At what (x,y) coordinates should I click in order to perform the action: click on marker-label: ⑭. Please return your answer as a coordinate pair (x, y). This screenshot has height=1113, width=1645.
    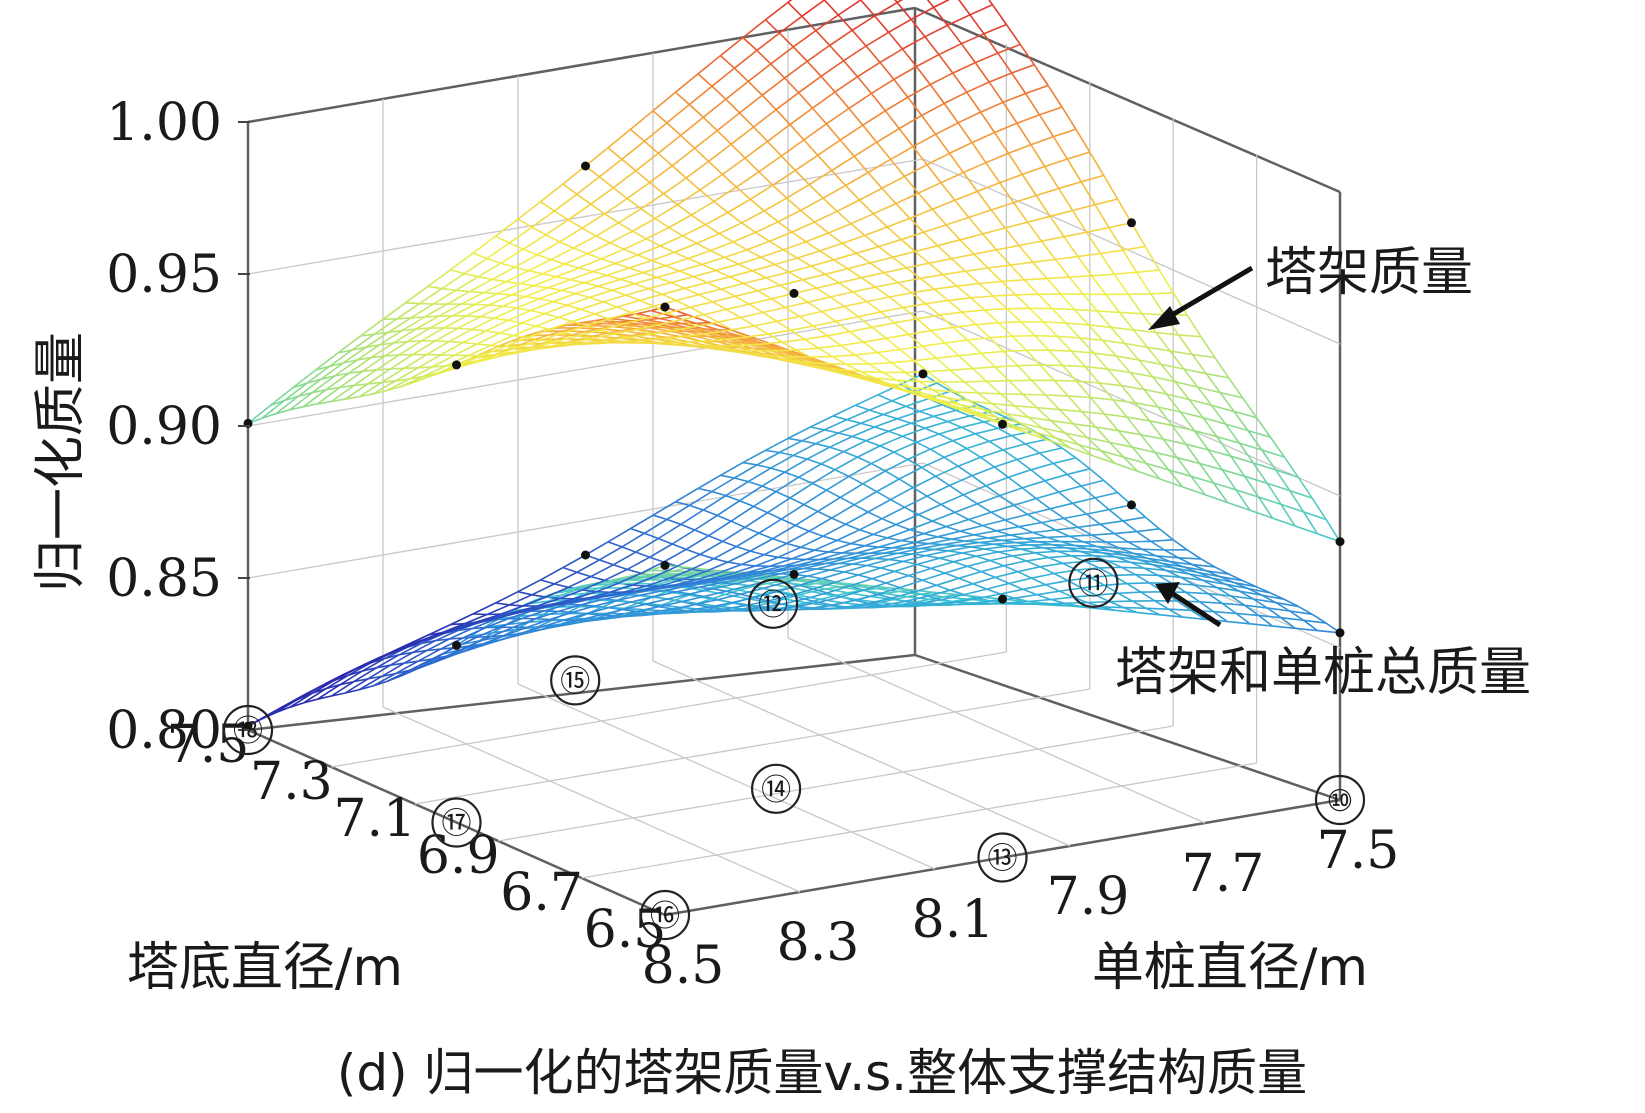
    Looking at the image, I should click on (776, 790).